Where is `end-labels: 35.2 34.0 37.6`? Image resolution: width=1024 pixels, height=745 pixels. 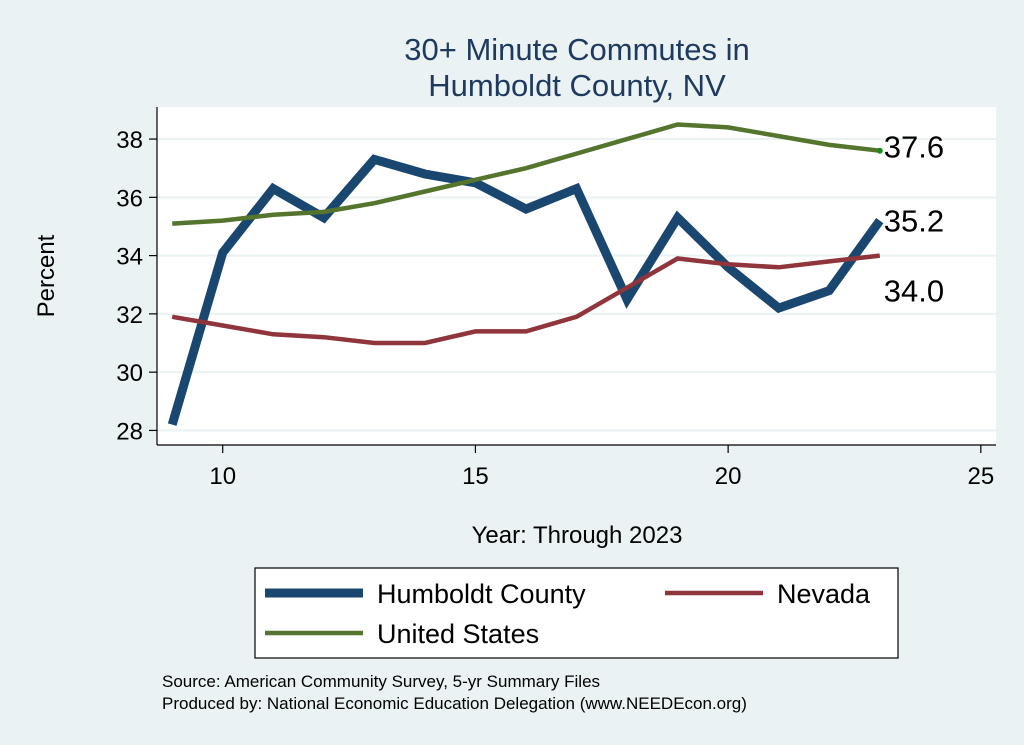
end-labels: 35.2 34.0 37.6 is located at coordinates (914, 219).